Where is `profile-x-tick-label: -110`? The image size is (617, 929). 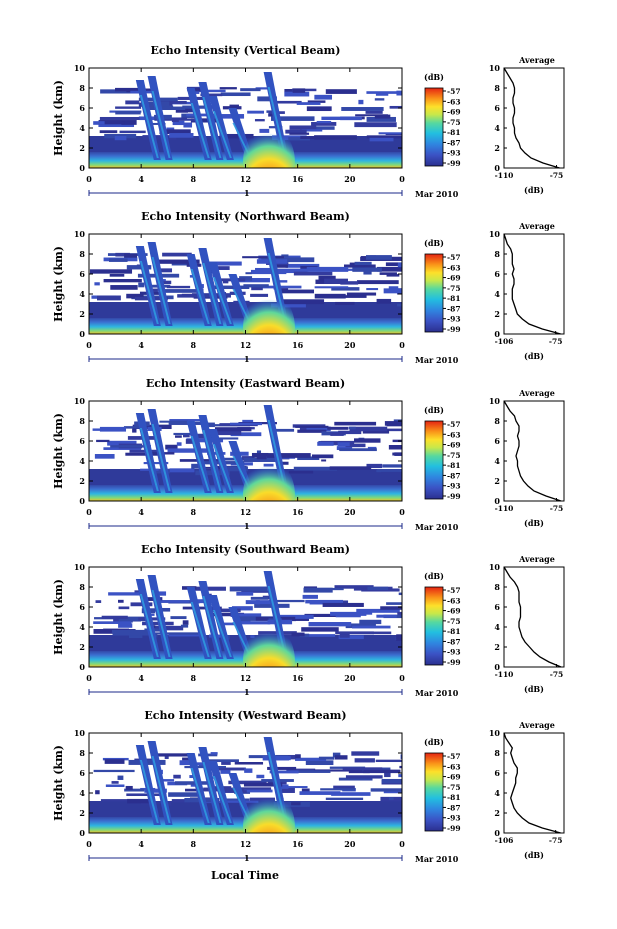 profile-x-tick-label: -110 is located at coordinates (504, 508).